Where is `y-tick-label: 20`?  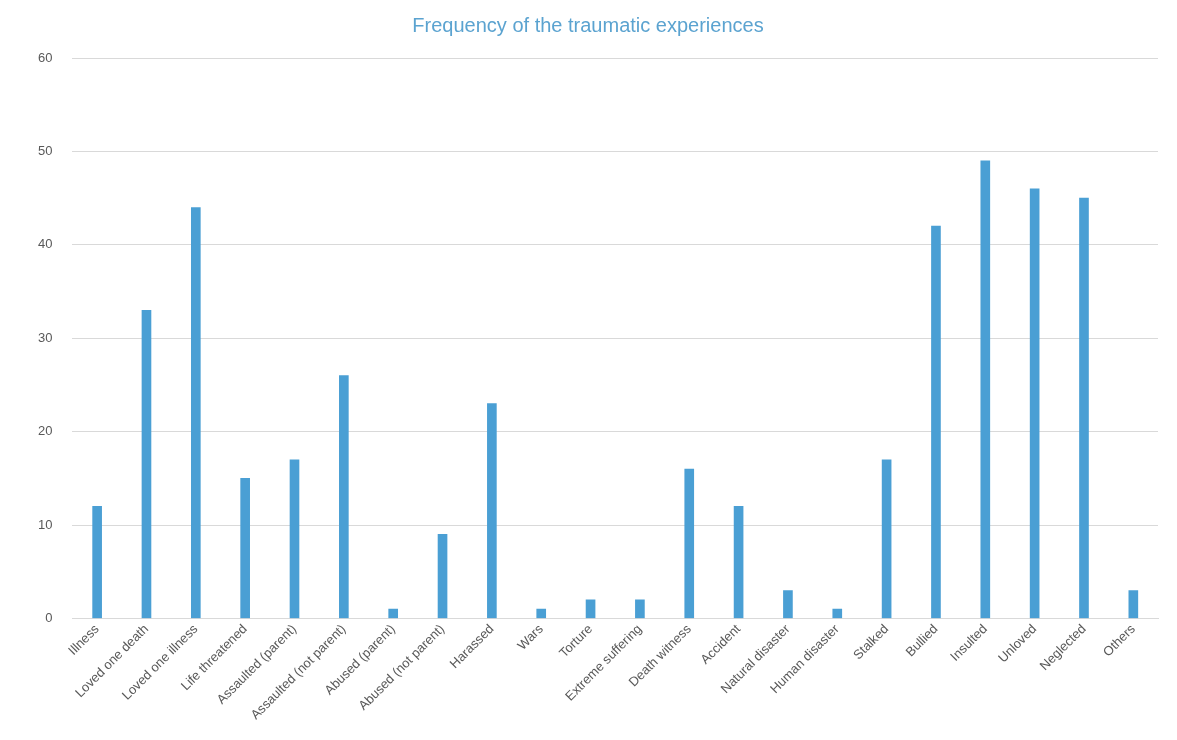 y-tick-label: 20 is located at coordinates (45, 431).